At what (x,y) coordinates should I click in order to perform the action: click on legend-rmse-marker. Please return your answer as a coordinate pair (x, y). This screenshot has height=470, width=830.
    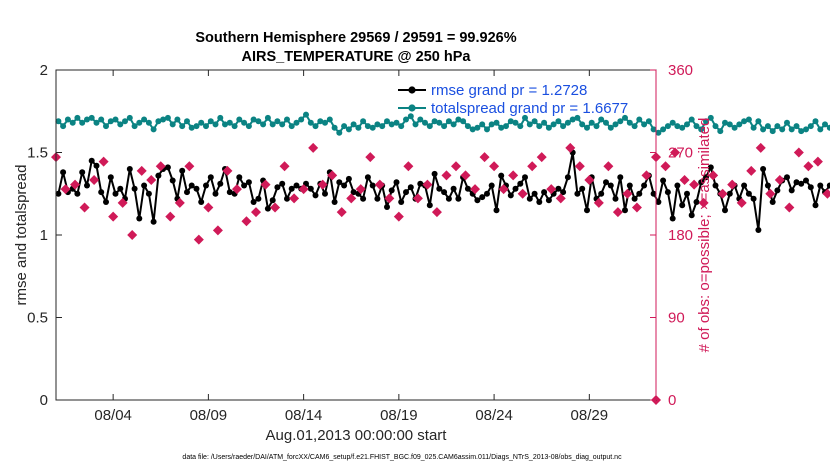
    Looking at the image, I should click on (412, 90).